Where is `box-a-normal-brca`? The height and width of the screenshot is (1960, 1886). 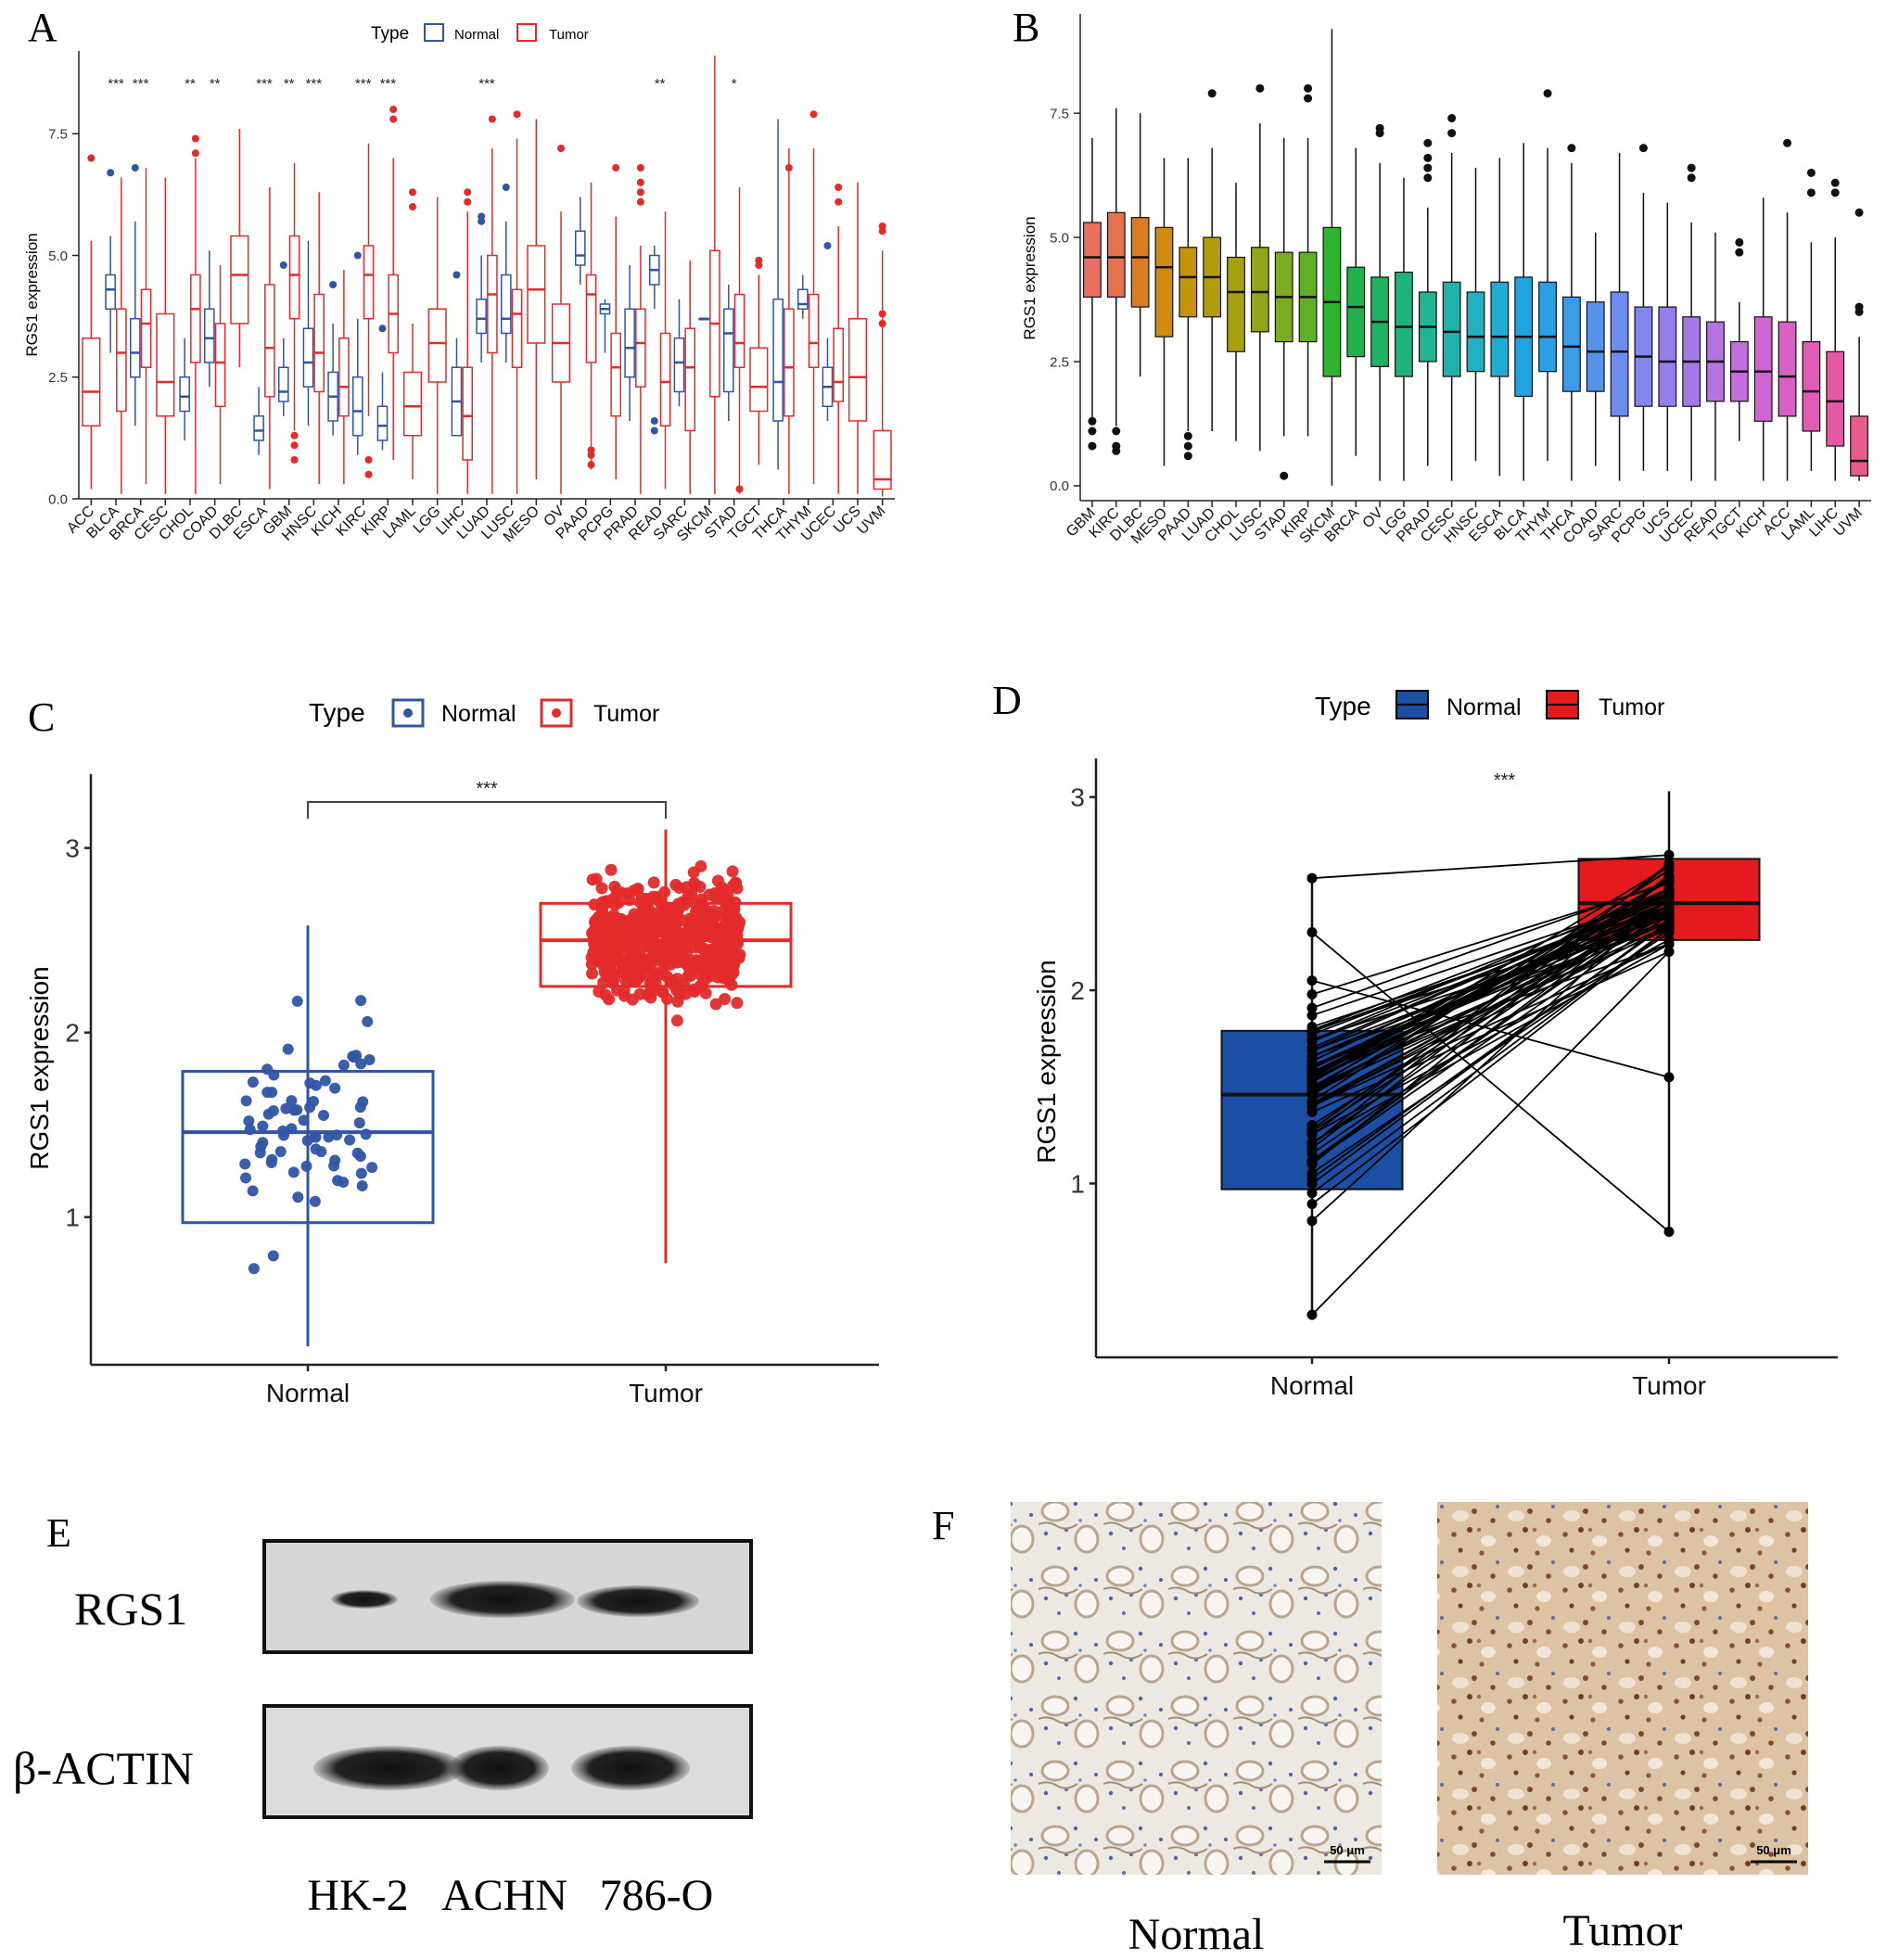 box-a-normal-brca is located at coordinates (135, 323).